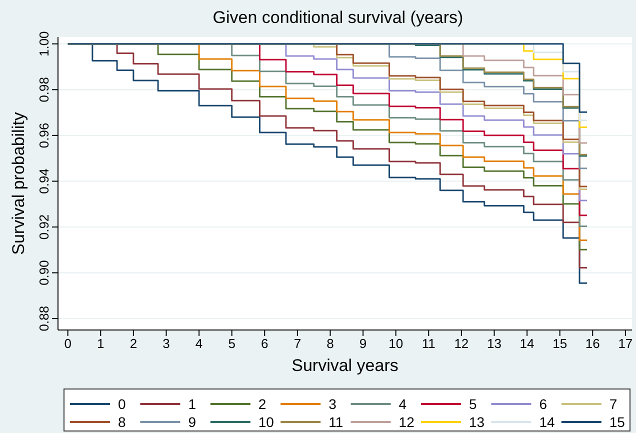 This screenshot has width=636, height=433. I want to click on x-tick-label: 17, so click(625, 344).